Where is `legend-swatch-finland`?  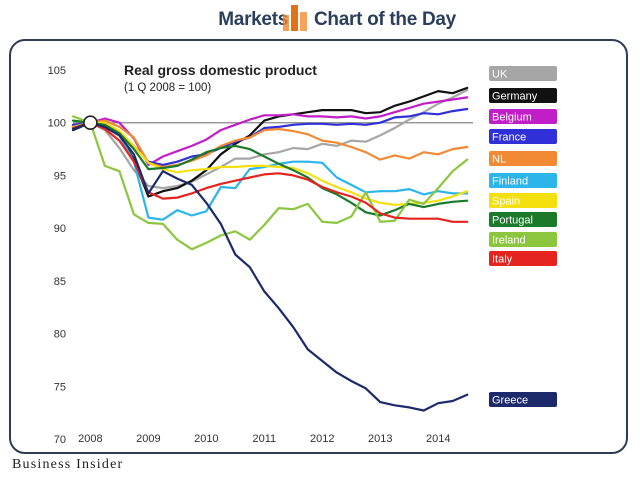 legend-swatch-finland is located at coordinates (523, 180).